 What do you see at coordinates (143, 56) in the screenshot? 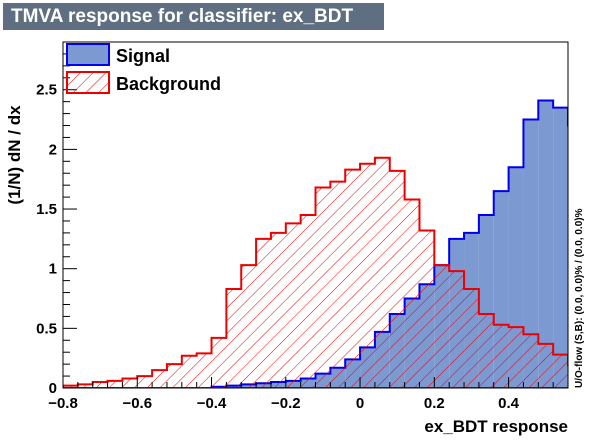
I see `legend-label-signal: Signal` at bounding box center [143, 56].